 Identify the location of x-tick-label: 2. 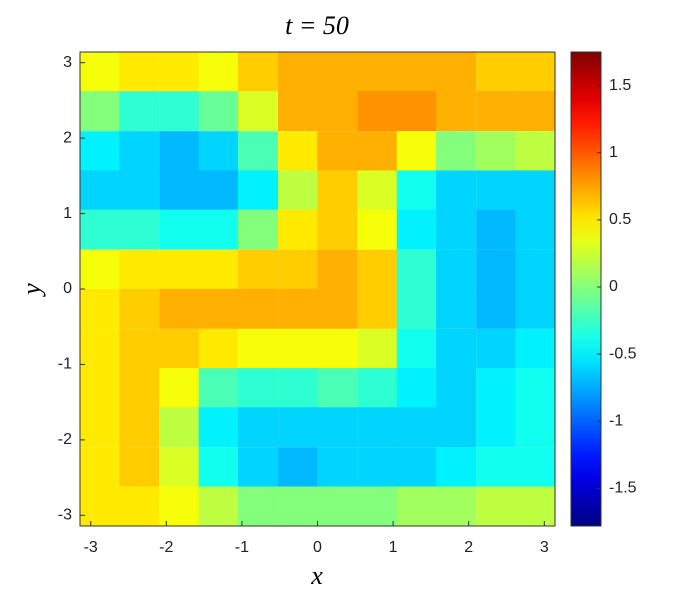
(468, 547).